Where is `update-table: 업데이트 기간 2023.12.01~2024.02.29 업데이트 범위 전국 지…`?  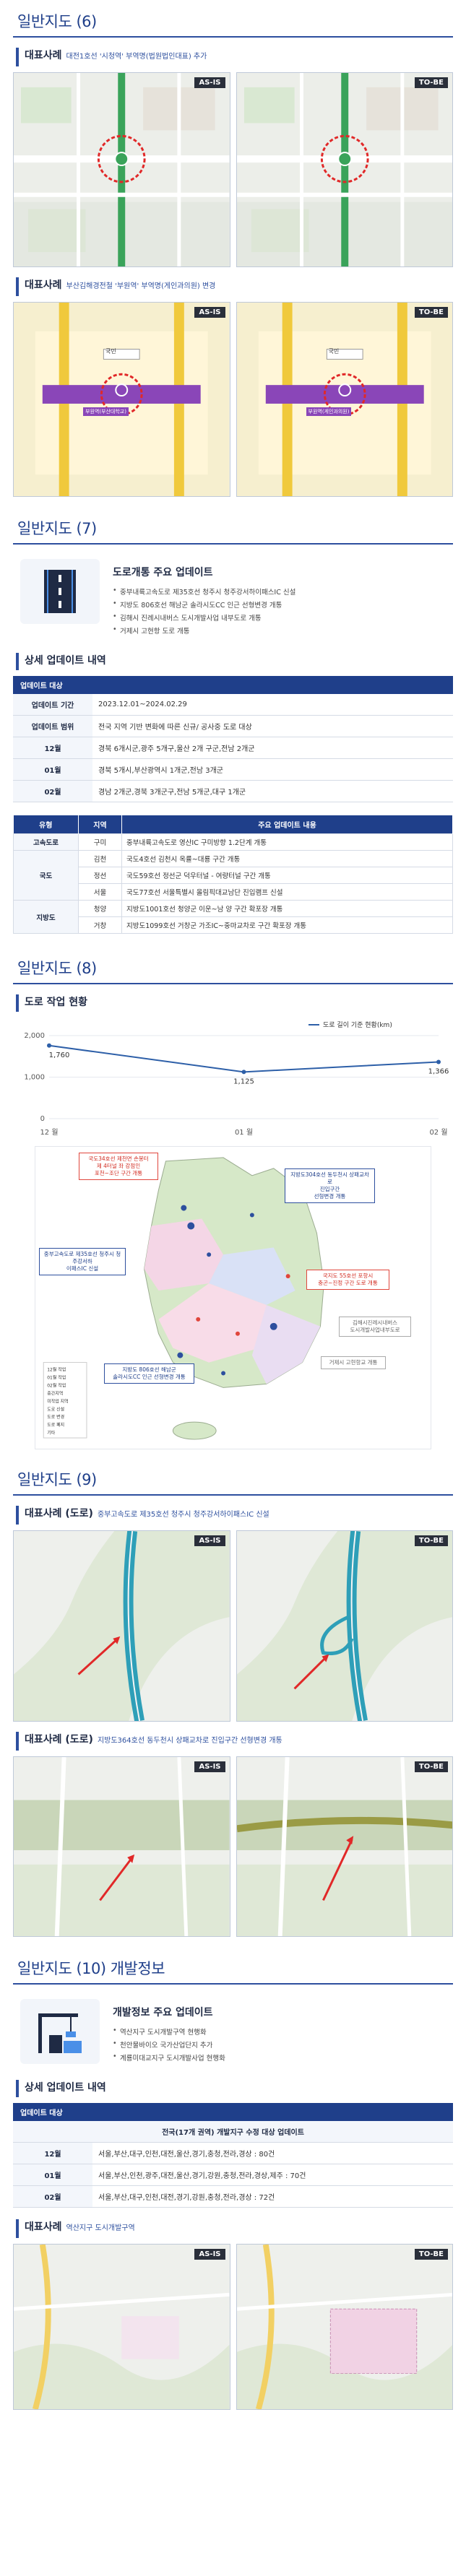 update-table: 업데이트 기간 2023.12.01~2024.02.29 업데이트 범위 전국 지… is located at coordinates (233, 748).